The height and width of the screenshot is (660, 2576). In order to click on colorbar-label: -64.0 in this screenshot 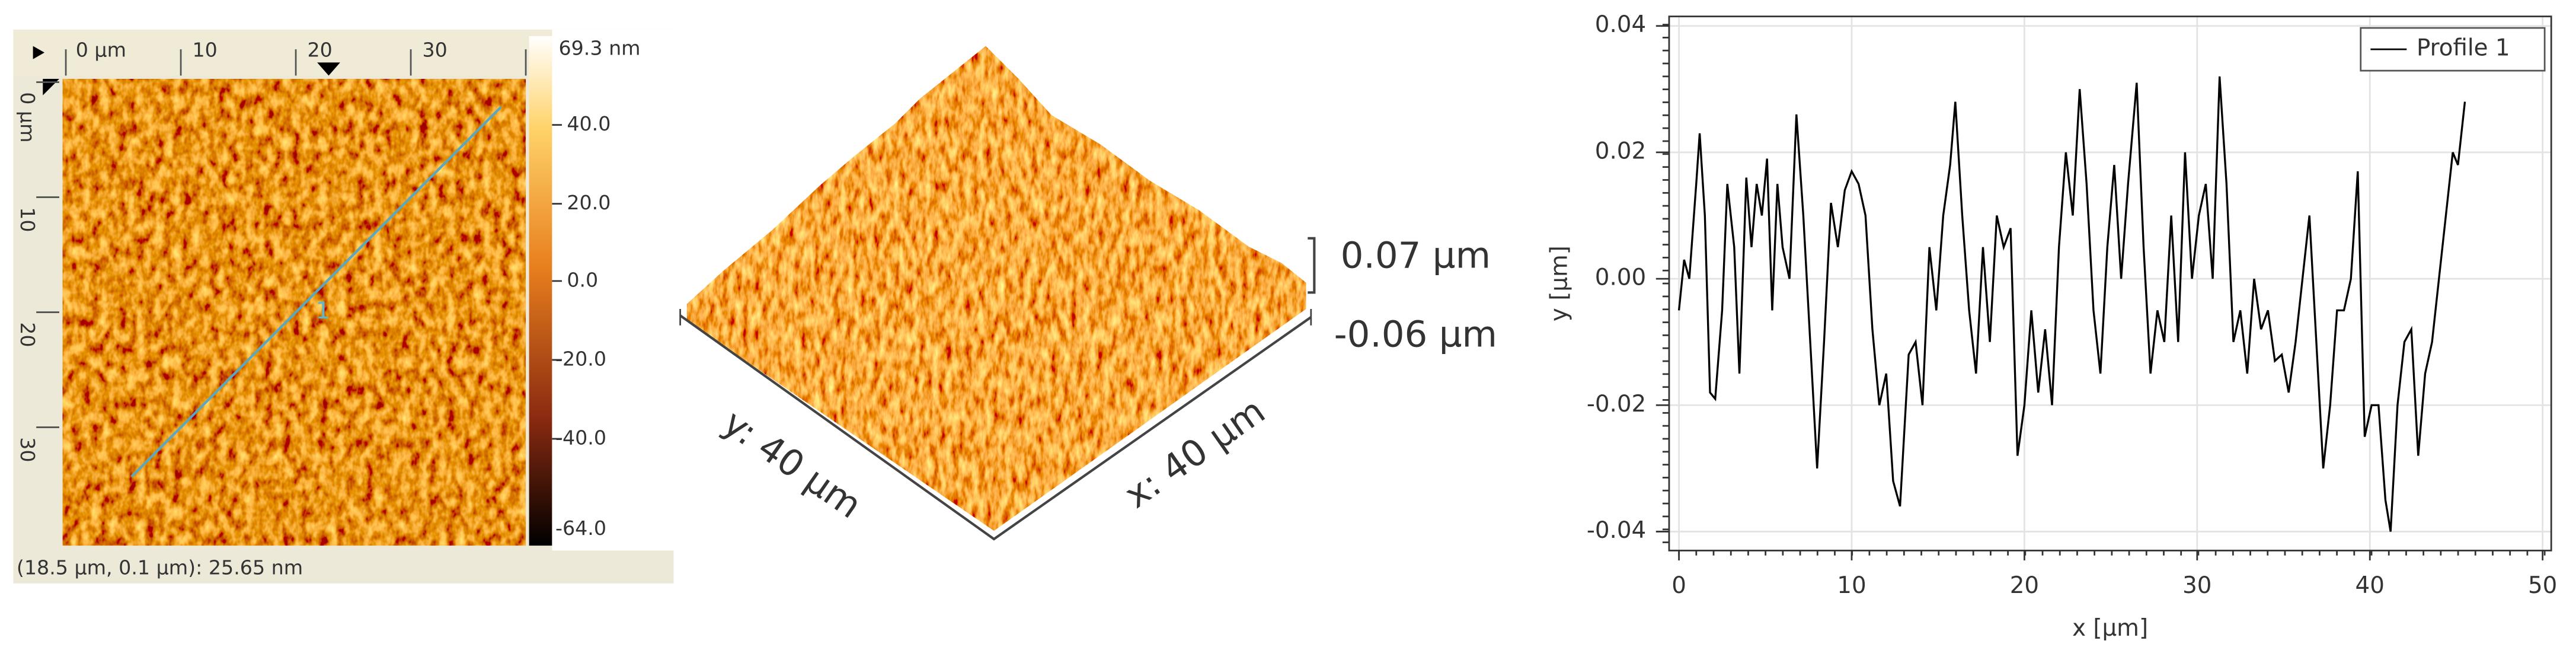, I will do `click(580, 528)`.